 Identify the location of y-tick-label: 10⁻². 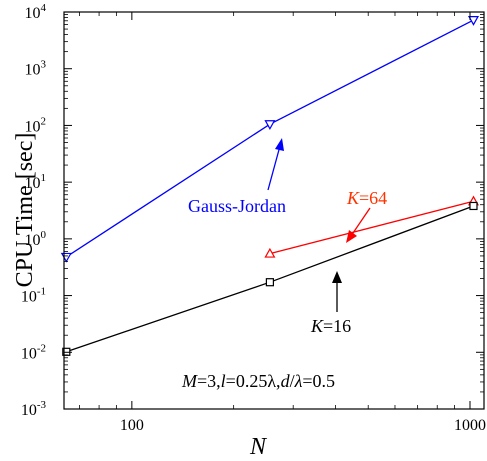
(33, 352).